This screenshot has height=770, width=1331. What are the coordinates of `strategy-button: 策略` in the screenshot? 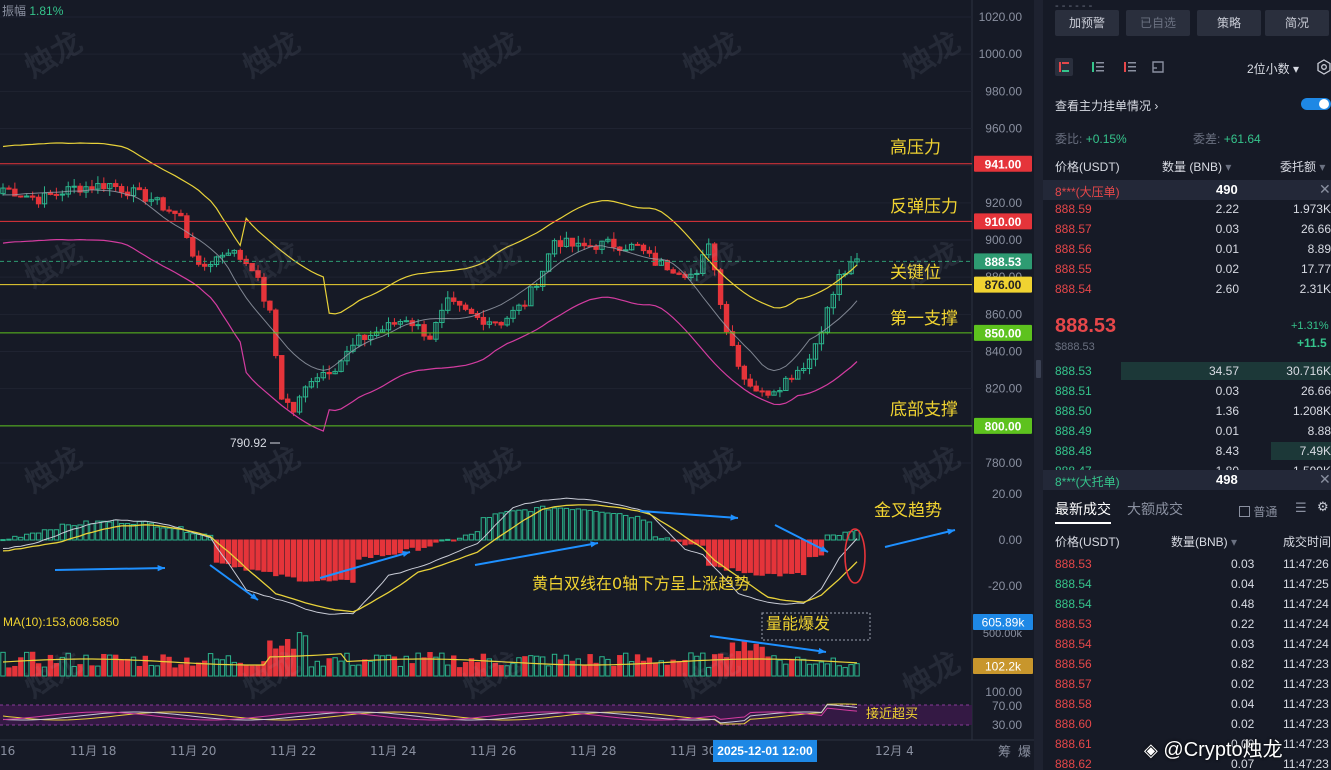 It's located at (1229, 23).